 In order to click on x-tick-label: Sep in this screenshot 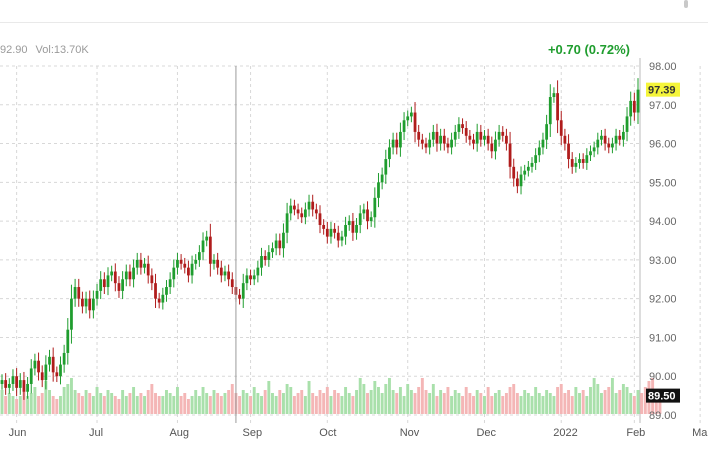, I will do `click(253, 433)`.